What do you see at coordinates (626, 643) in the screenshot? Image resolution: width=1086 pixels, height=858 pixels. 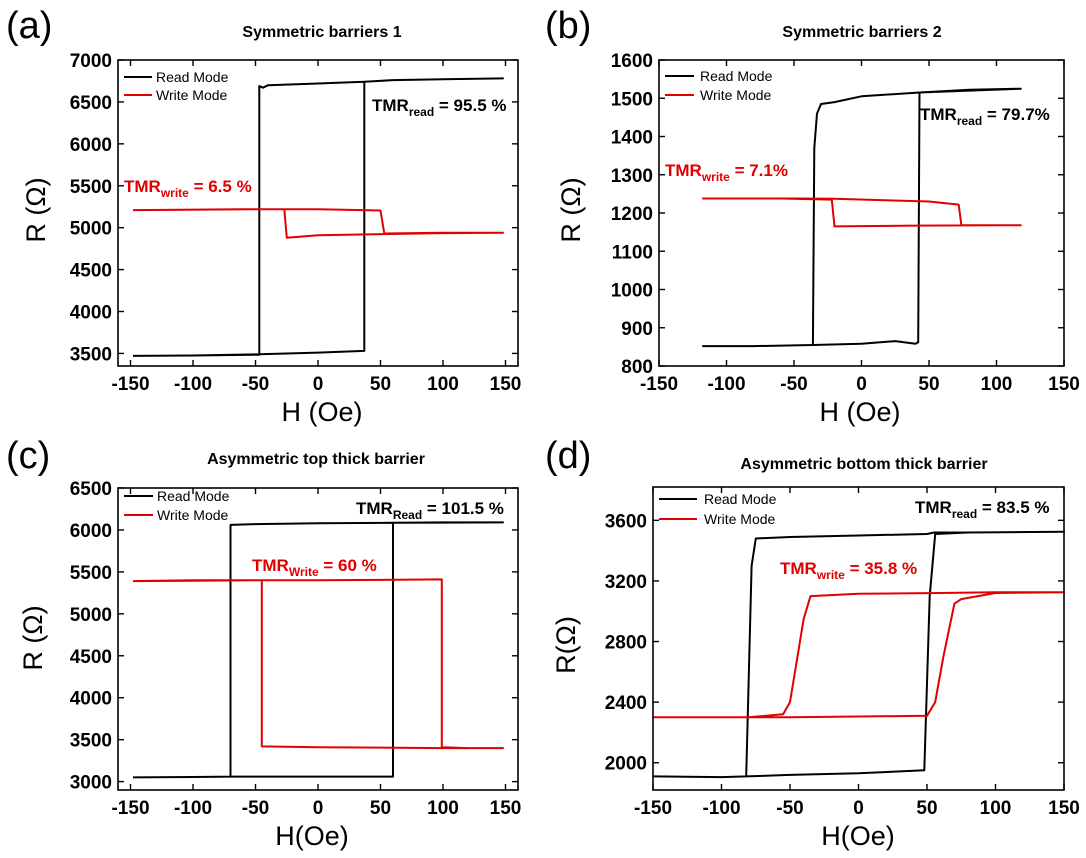 I see `y-tick-label: 2800` at bounding box center [626, 643].